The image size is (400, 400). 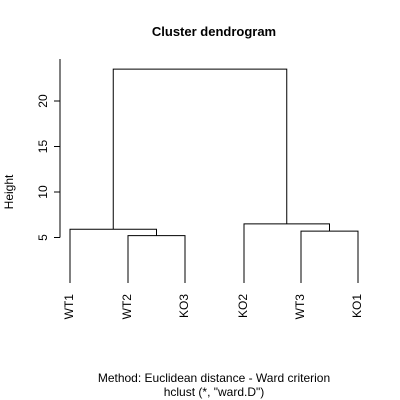 What do you see at coordinates (214, 31) in the screenshot?
I see `chart-title: Cluster dendrogram` at bounding box center [214, 31].